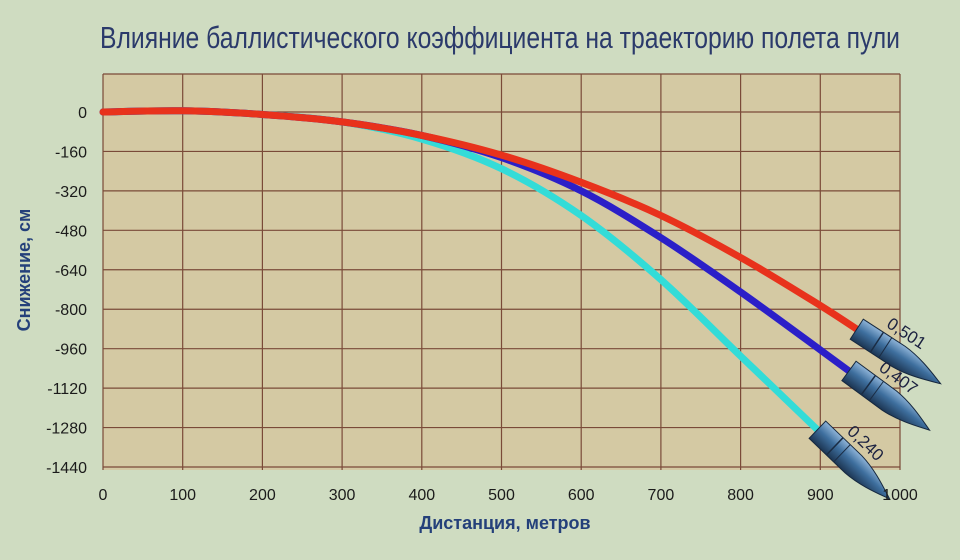  Describe the element at coordinates (71, 350) in the screenshot. I see `y-tick-label-6: -960` at that location.